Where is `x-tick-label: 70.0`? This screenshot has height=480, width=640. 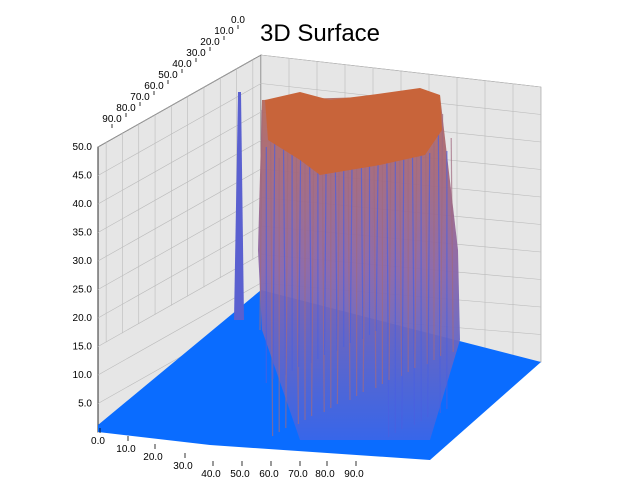
x-tick-label: 70.0 is located at coordinates (298, 474).